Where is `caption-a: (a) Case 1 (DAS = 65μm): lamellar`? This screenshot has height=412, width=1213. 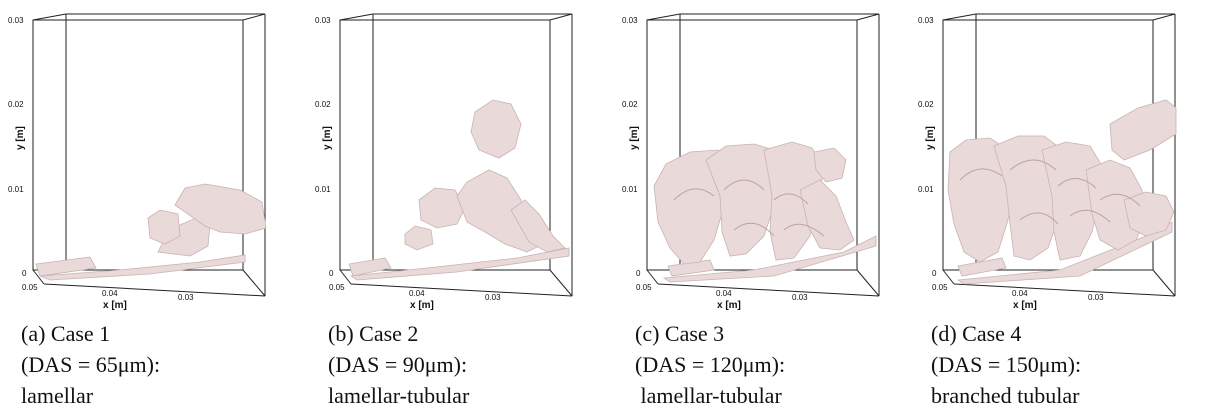
caption-a: (a) Case 1 (DAS = 65μm): lamellar is located at coordinates (161, 364).